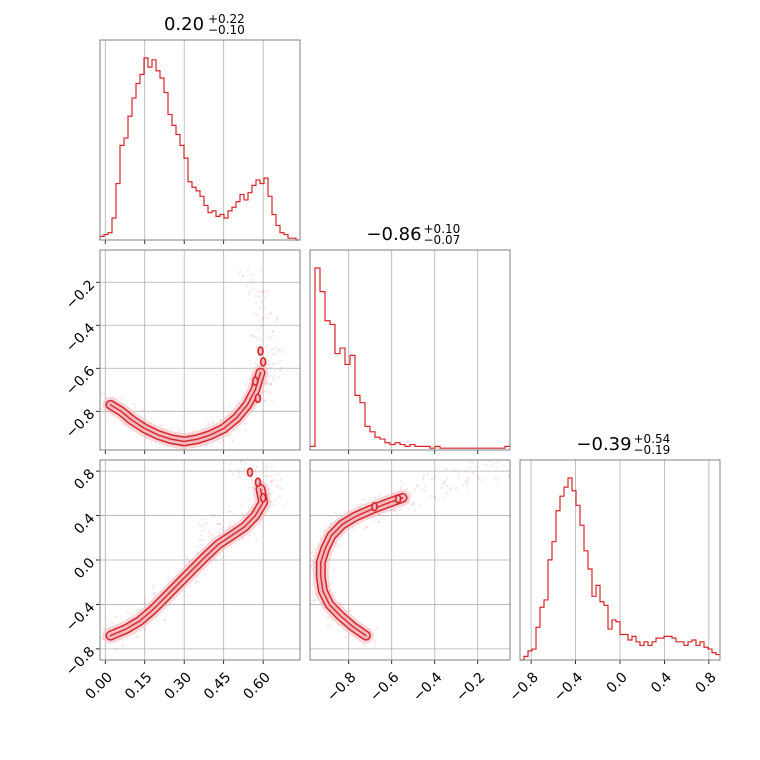 The image size is (760, 760). I want to click on tick-label-x: 0.45, so click(217, 685).